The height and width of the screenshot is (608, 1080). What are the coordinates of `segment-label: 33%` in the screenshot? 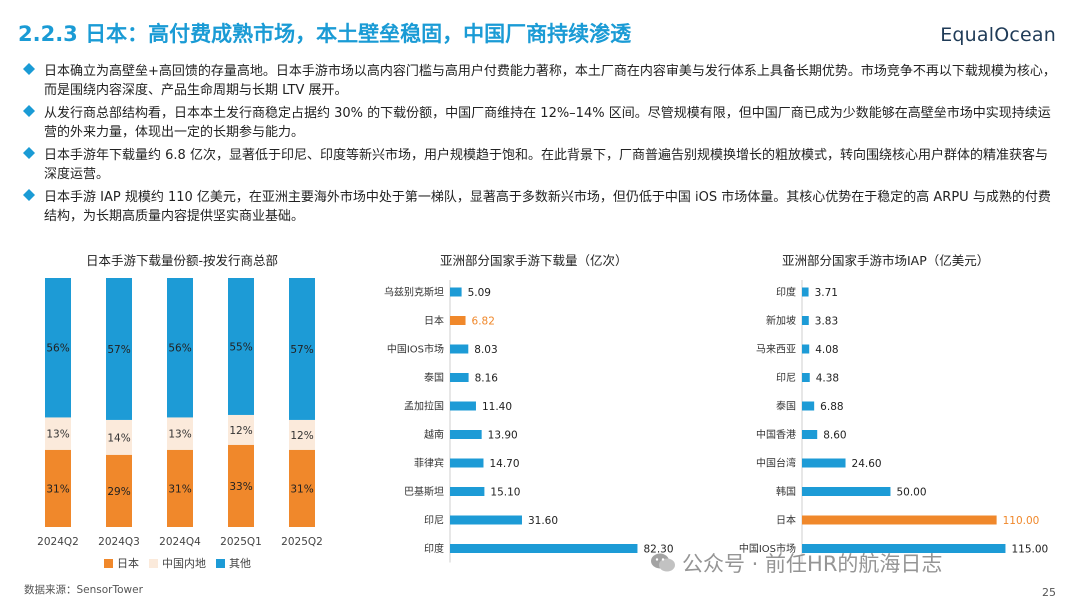 It's located at (240, 487).